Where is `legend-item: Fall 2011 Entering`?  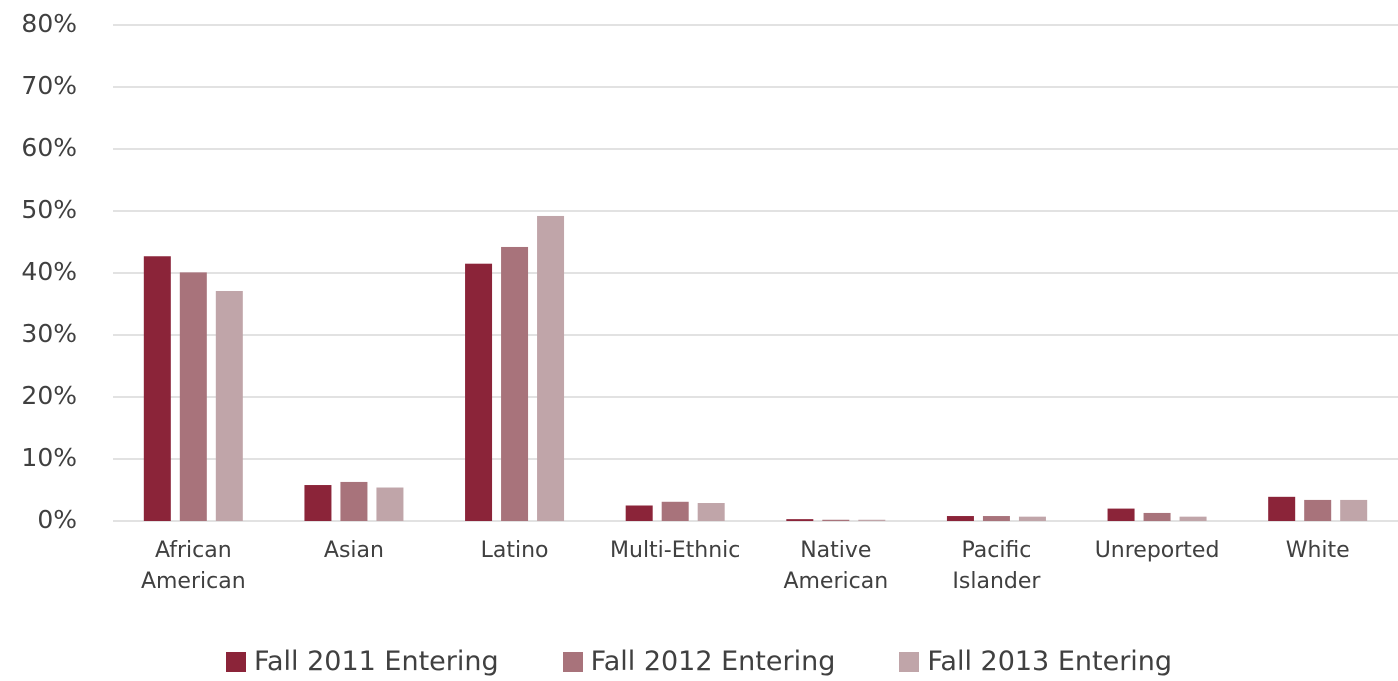
legend-item: Fall 2011 Entering is located at coordinates (362, 661).